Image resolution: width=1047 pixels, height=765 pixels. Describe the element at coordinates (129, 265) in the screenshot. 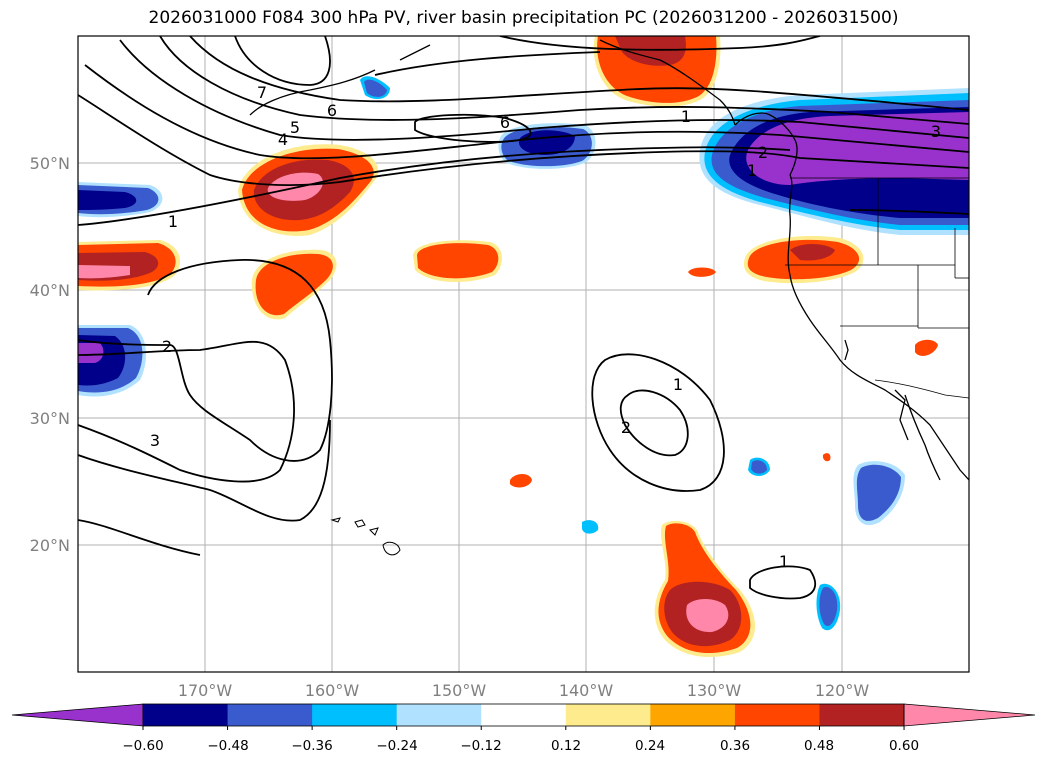

I see `pos-anomaly-west-42n` at that location.